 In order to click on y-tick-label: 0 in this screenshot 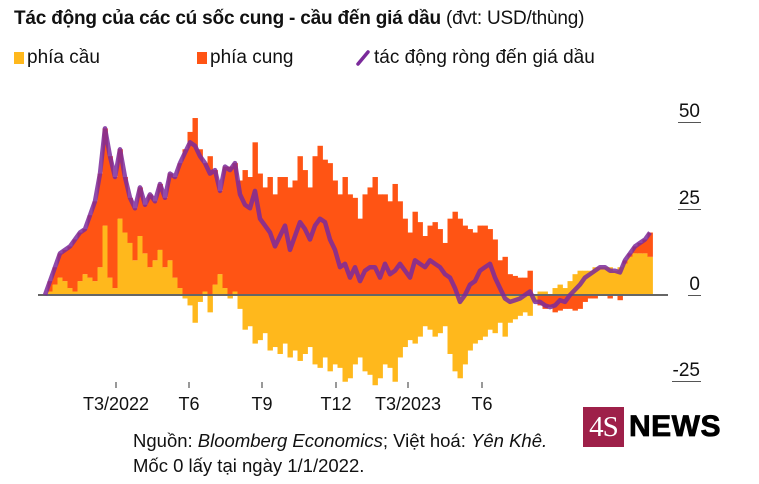, I will do `click(694, 285)`.